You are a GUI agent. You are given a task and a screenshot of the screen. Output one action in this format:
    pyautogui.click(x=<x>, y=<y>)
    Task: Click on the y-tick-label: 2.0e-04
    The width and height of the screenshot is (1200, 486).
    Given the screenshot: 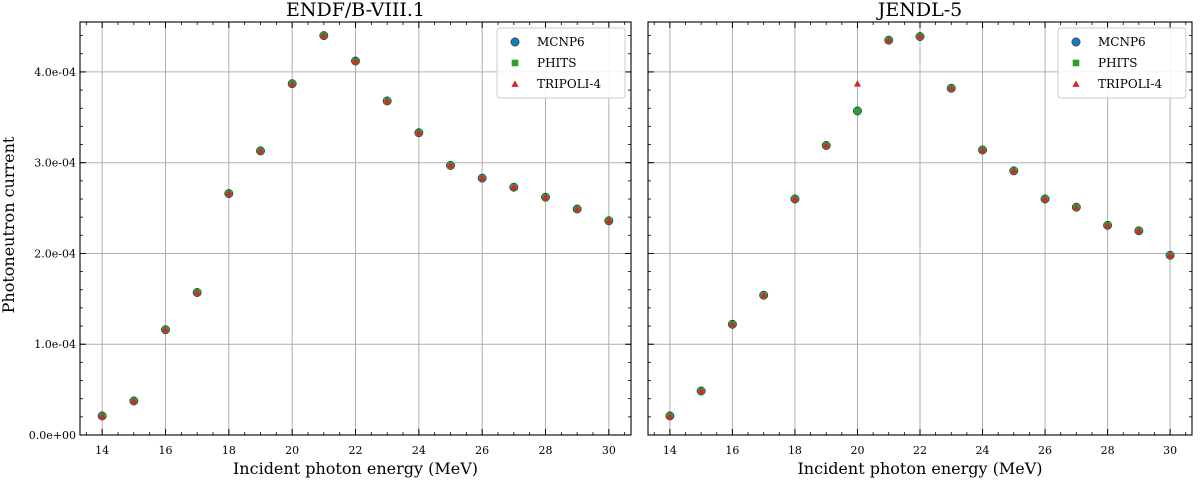 What is the action you would take?
    pyautogui.click(x=55, y=253)
    